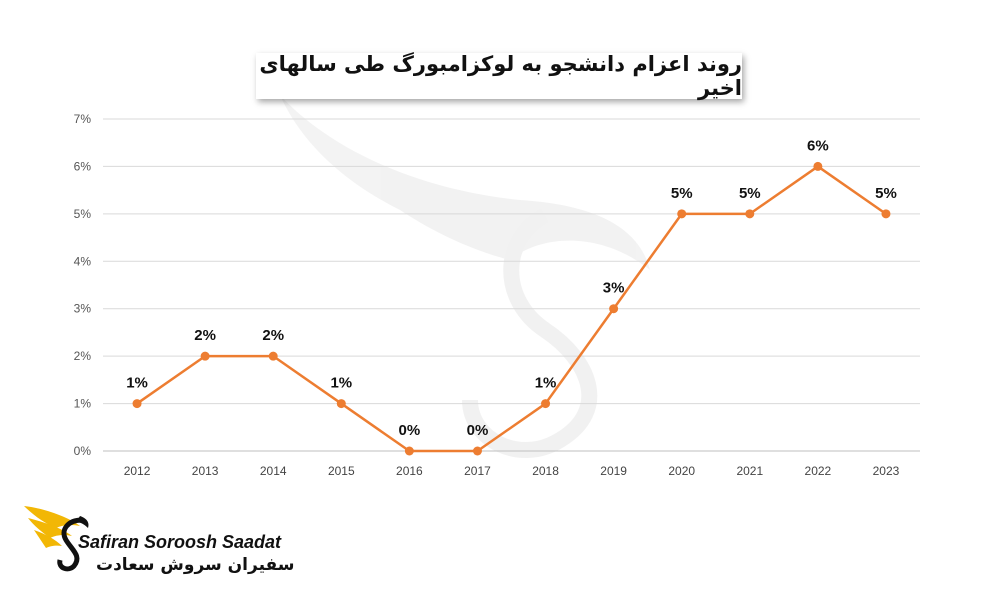  What do you see at coordinates (818, 471) in the screenshot?
I see `x-tick-label: 2022` at bounding box center [818, 471].